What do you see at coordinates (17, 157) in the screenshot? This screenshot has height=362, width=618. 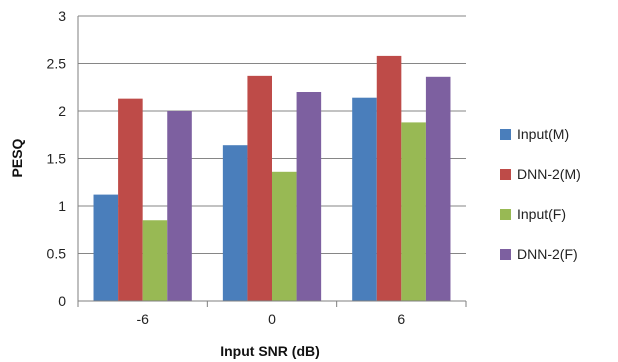 I see `y-axis-title: PESQ` at bounding box center [17, 157].